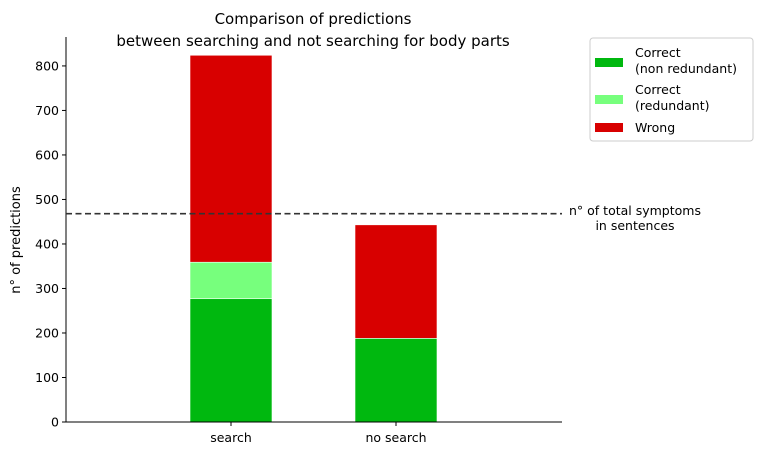 This screenshot has width=763, height=456. Describe the element at coordinates (47, 199) in the screenshot. I see `y-tick-label: 500` at that location.